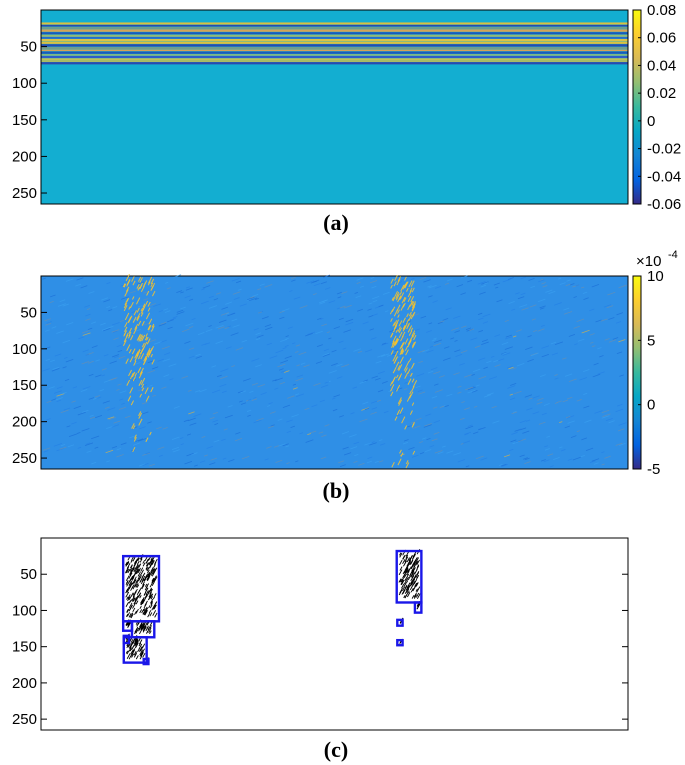  Describe the element at coordinates (272, 607) in the screenshot. I see `detection-boxes` at that location.